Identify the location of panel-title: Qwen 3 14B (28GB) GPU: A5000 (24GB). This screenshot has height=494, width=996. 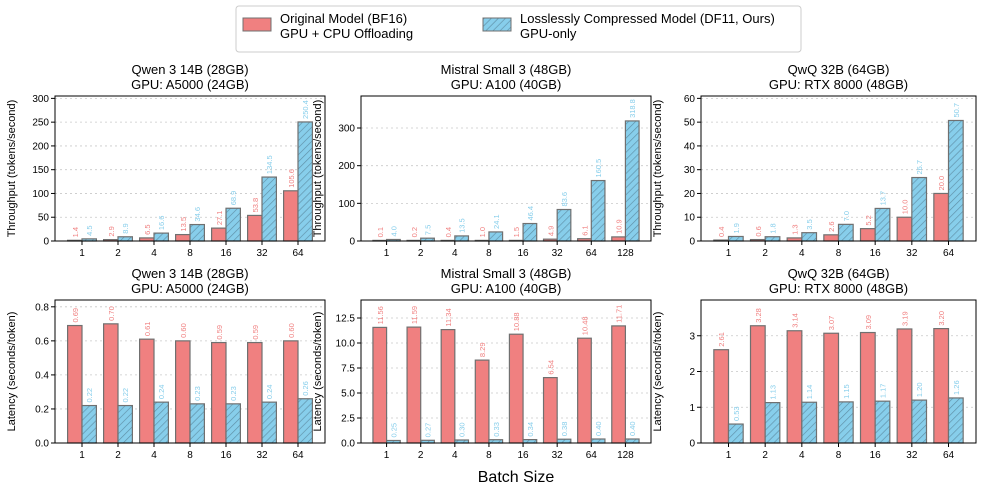
(190, 77).